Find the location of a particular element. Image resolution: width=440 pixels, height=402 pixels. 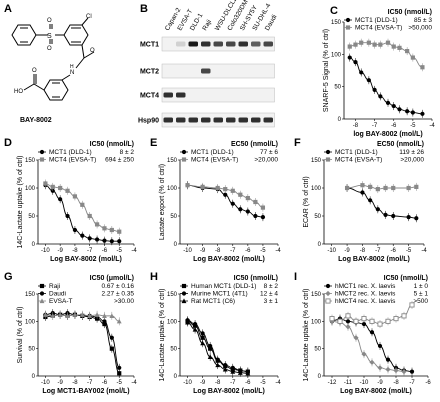

blot-row-label: MCT1 is located at coordinates (149, 45).